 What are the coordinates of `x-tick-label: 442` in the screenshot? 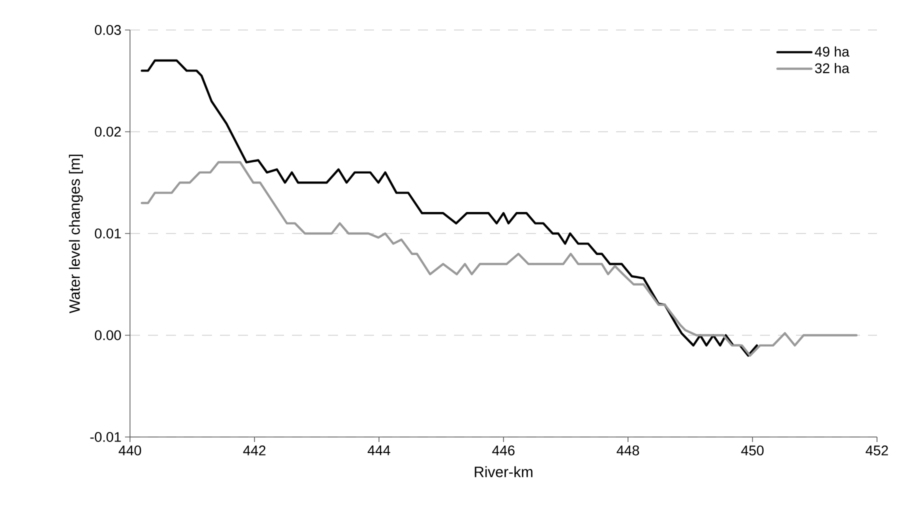 It's located at (254, 451).